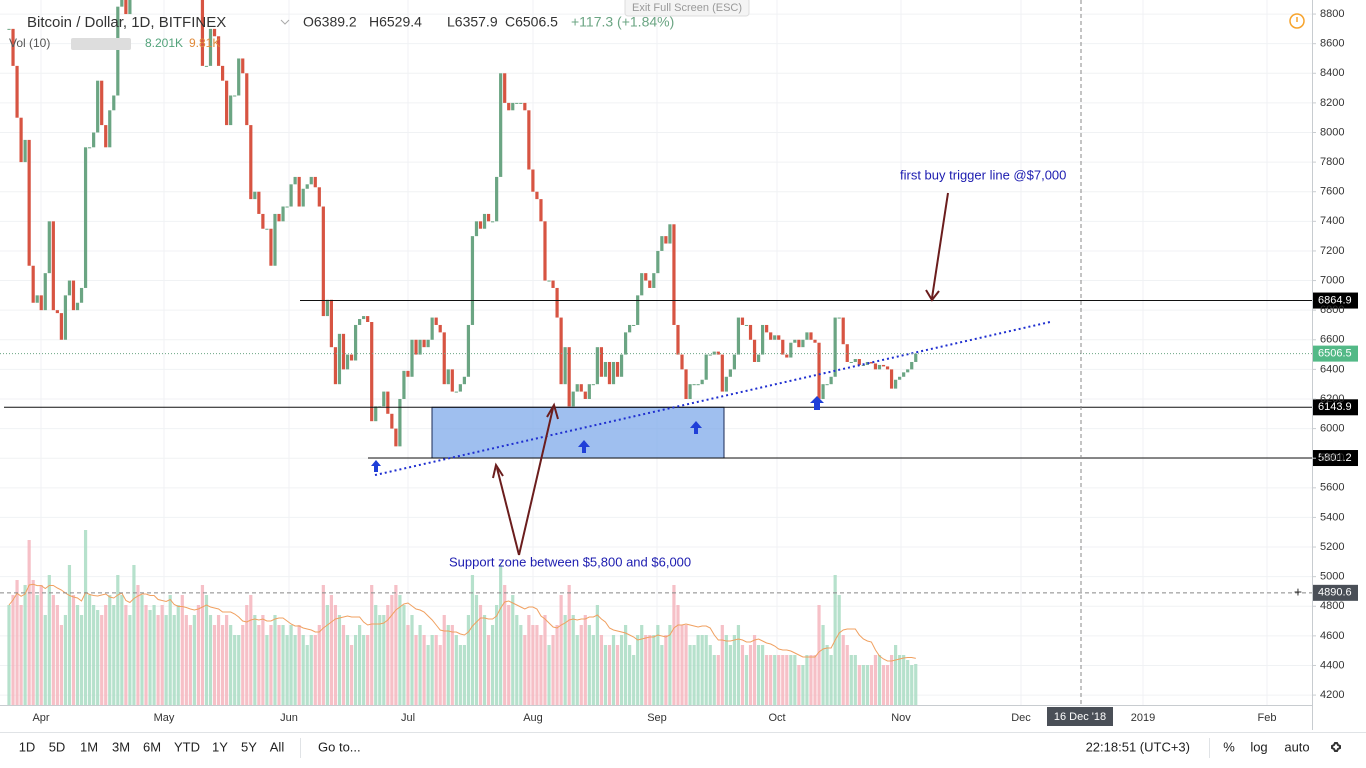 This screenshot has height=768, width=1366. What do you see at coordinates (89, 746) in the screenshot?
I see `interval-button: 1M` at bounding box center [89, 746].